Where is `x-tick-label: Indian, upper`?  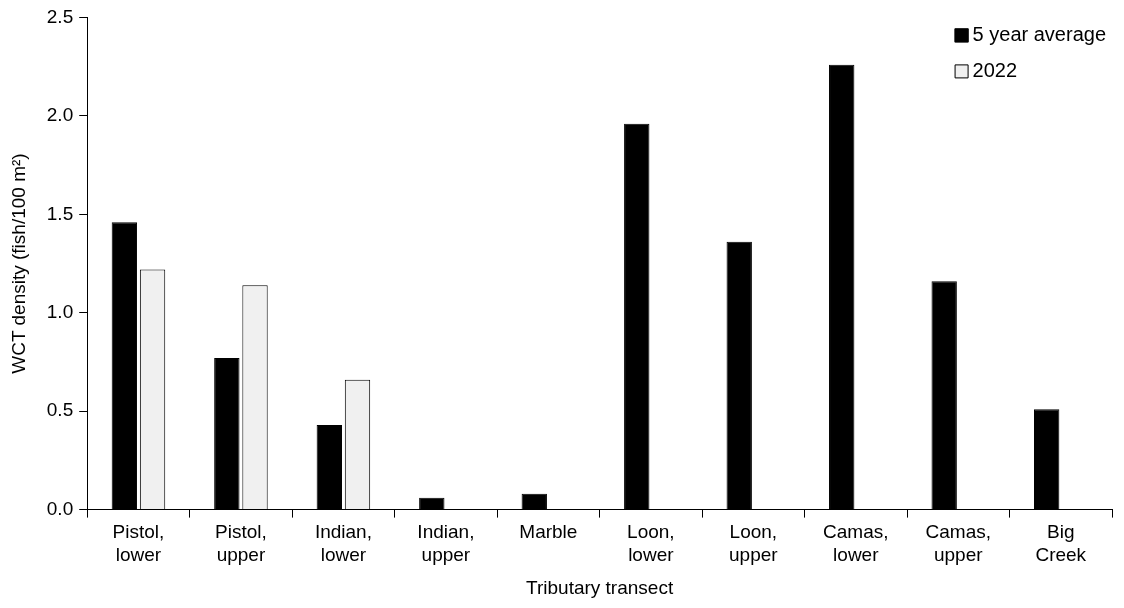 x-tick-label: Indian, upper is located at coordinates (446, 543).